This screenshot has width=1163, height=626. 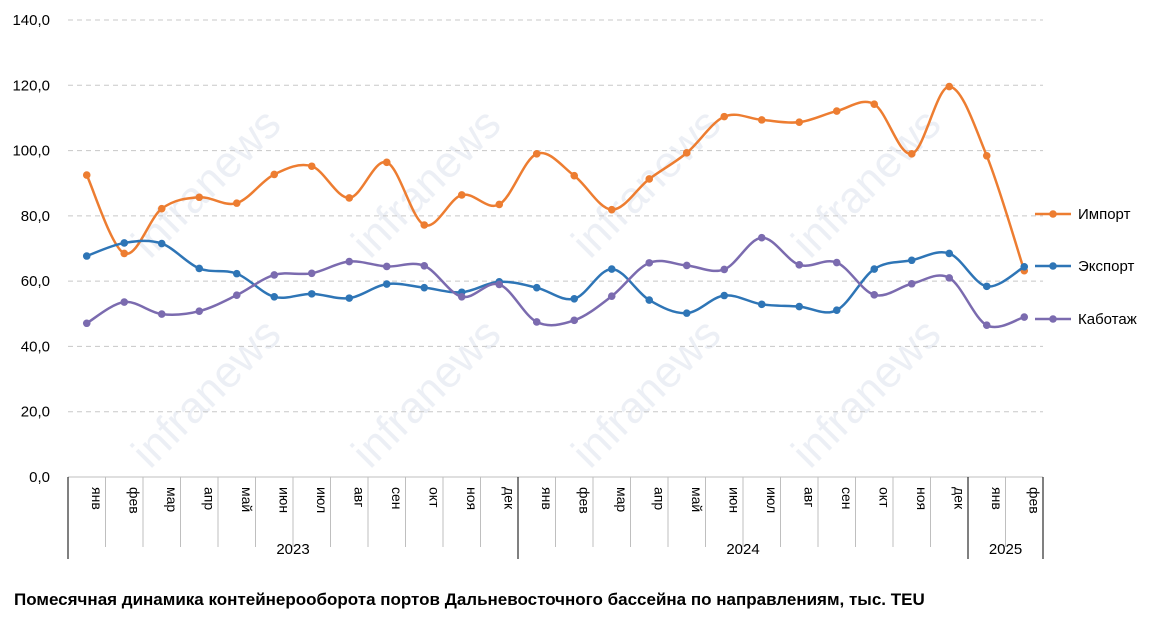 What do you see at coordinates (1106, 266) in the screenshot?
I see `legend-label: Экспорт` at bounding box center [1106, 266].